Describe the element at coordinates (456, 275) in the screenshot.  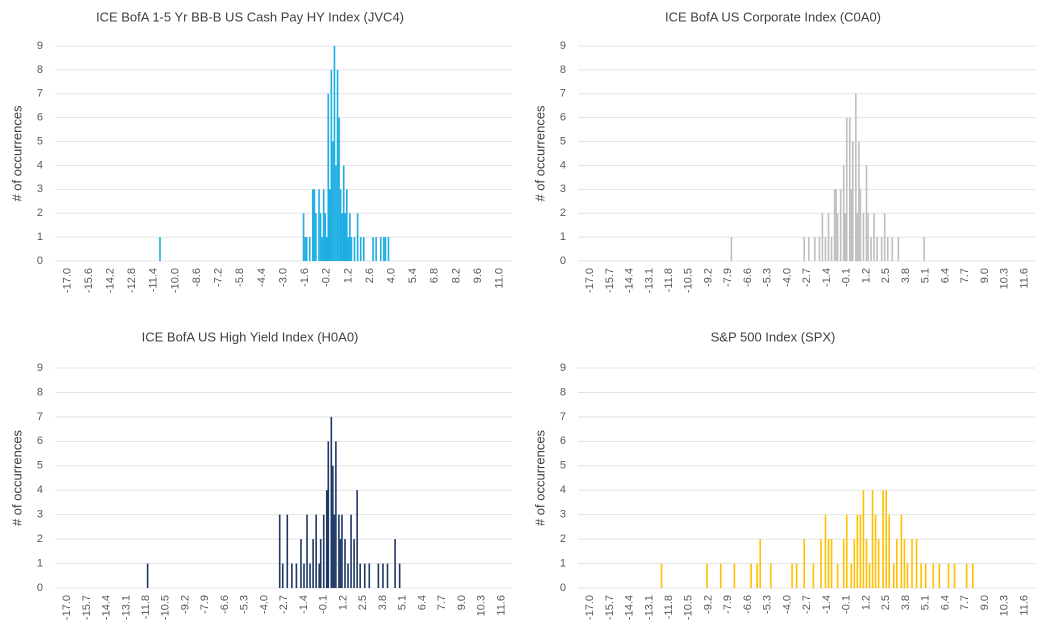
I see `x-tick-label: 8.2` at that location.